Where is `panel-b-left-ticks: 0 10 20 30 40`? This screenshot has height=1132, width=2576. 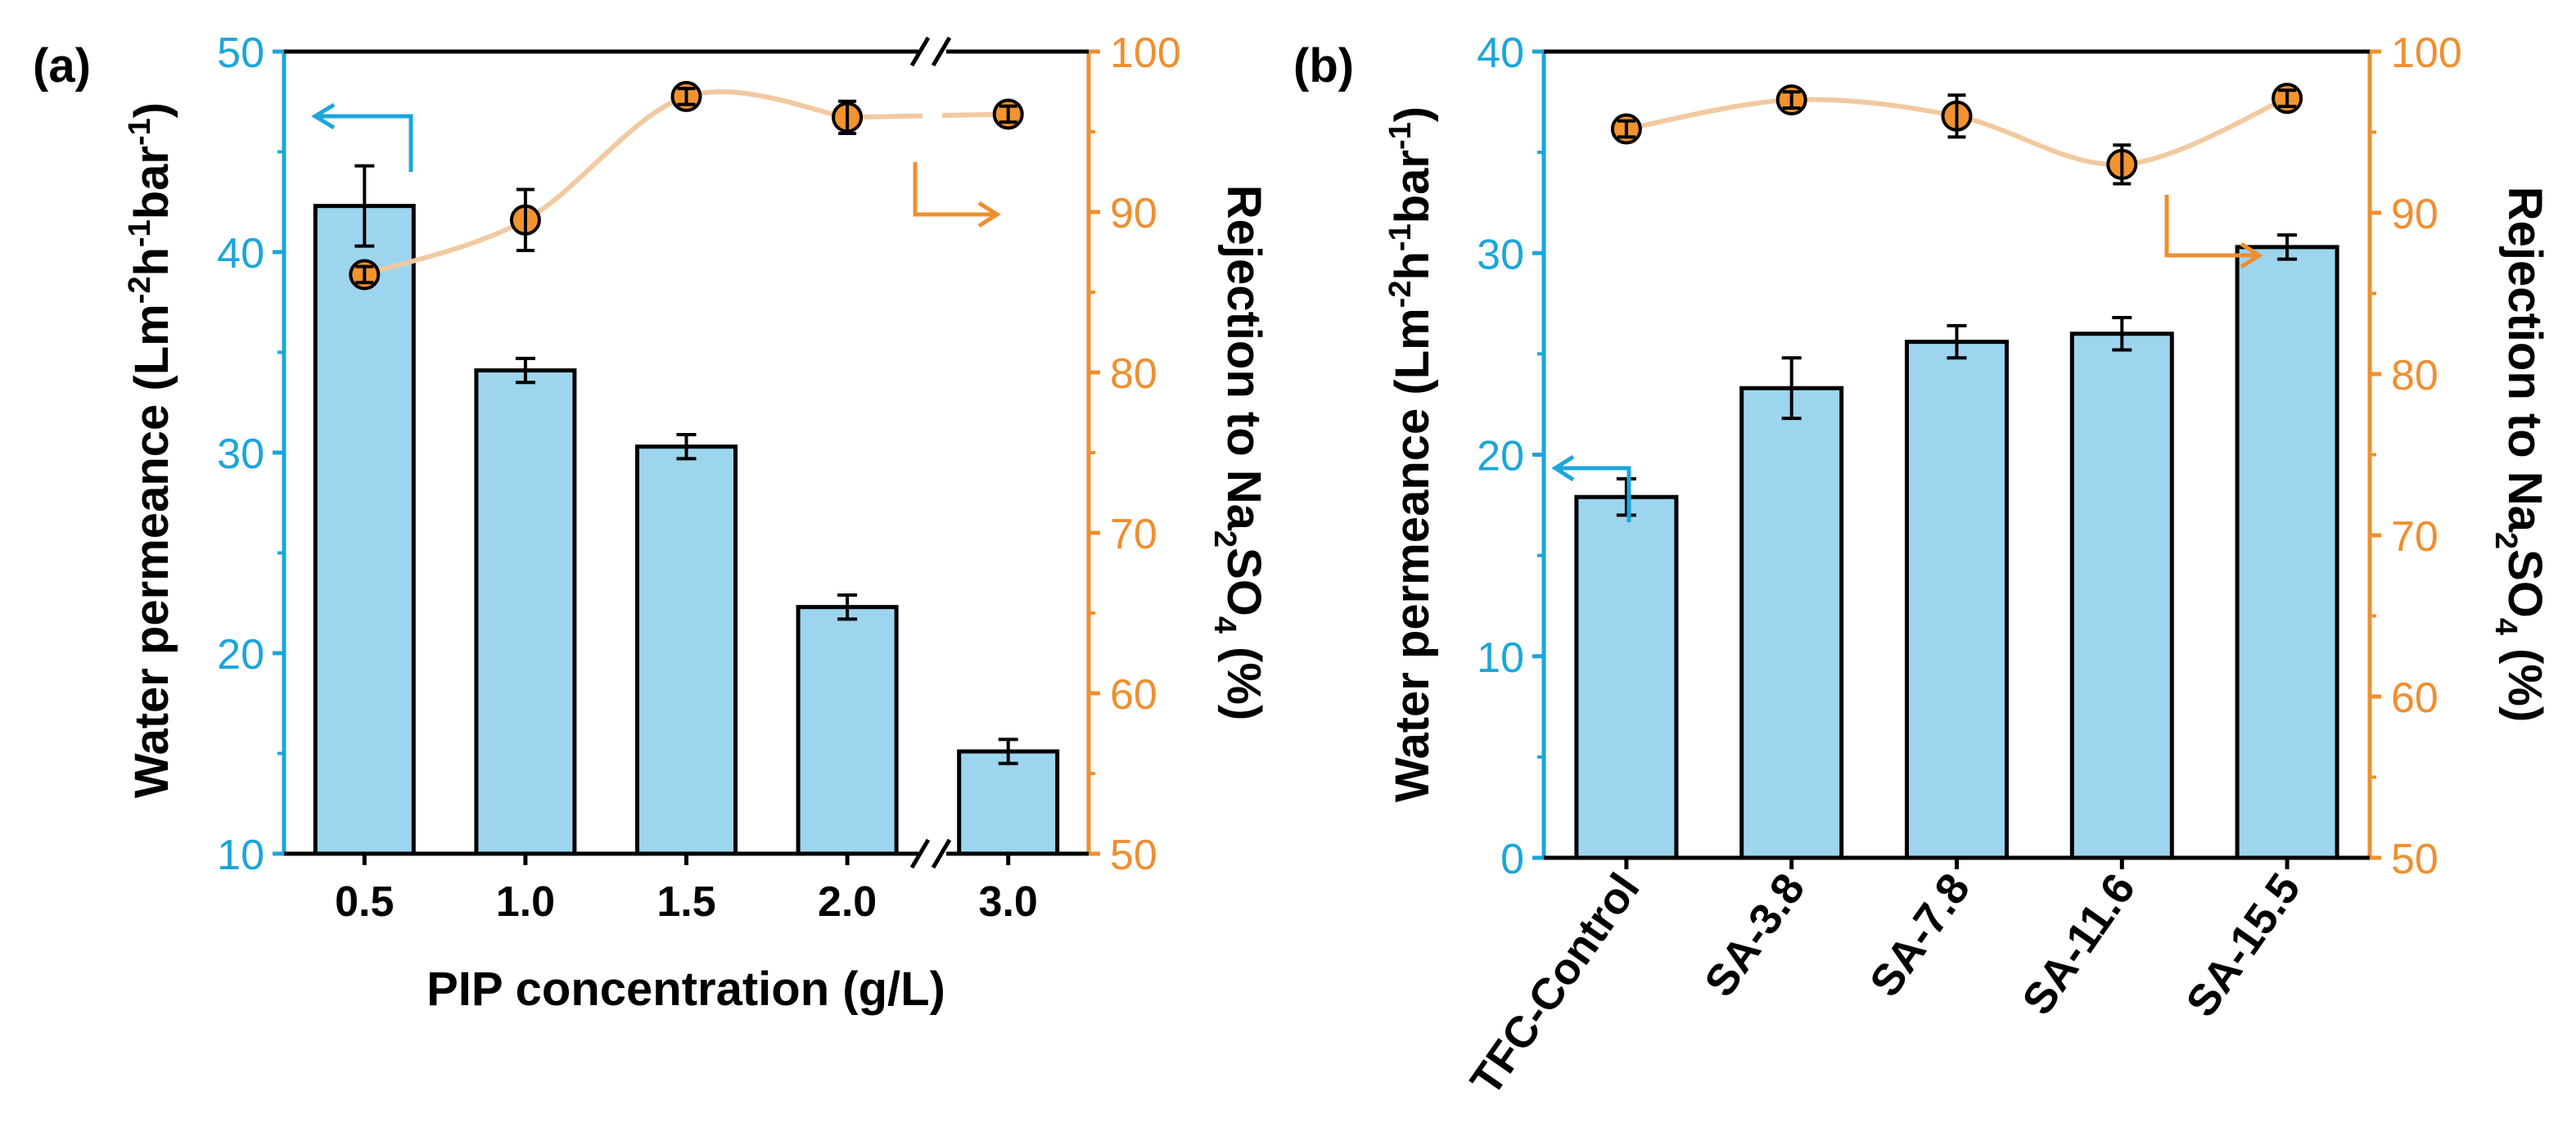 panel-b-left-ticks: 0 10 20 30 40 is located at coordinates (1510, 456).